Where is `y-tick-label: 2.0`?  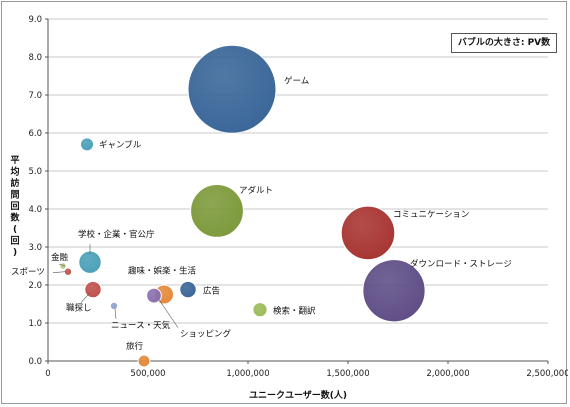
y-tick-label: 2.0 is located at coordinates (35, 286).